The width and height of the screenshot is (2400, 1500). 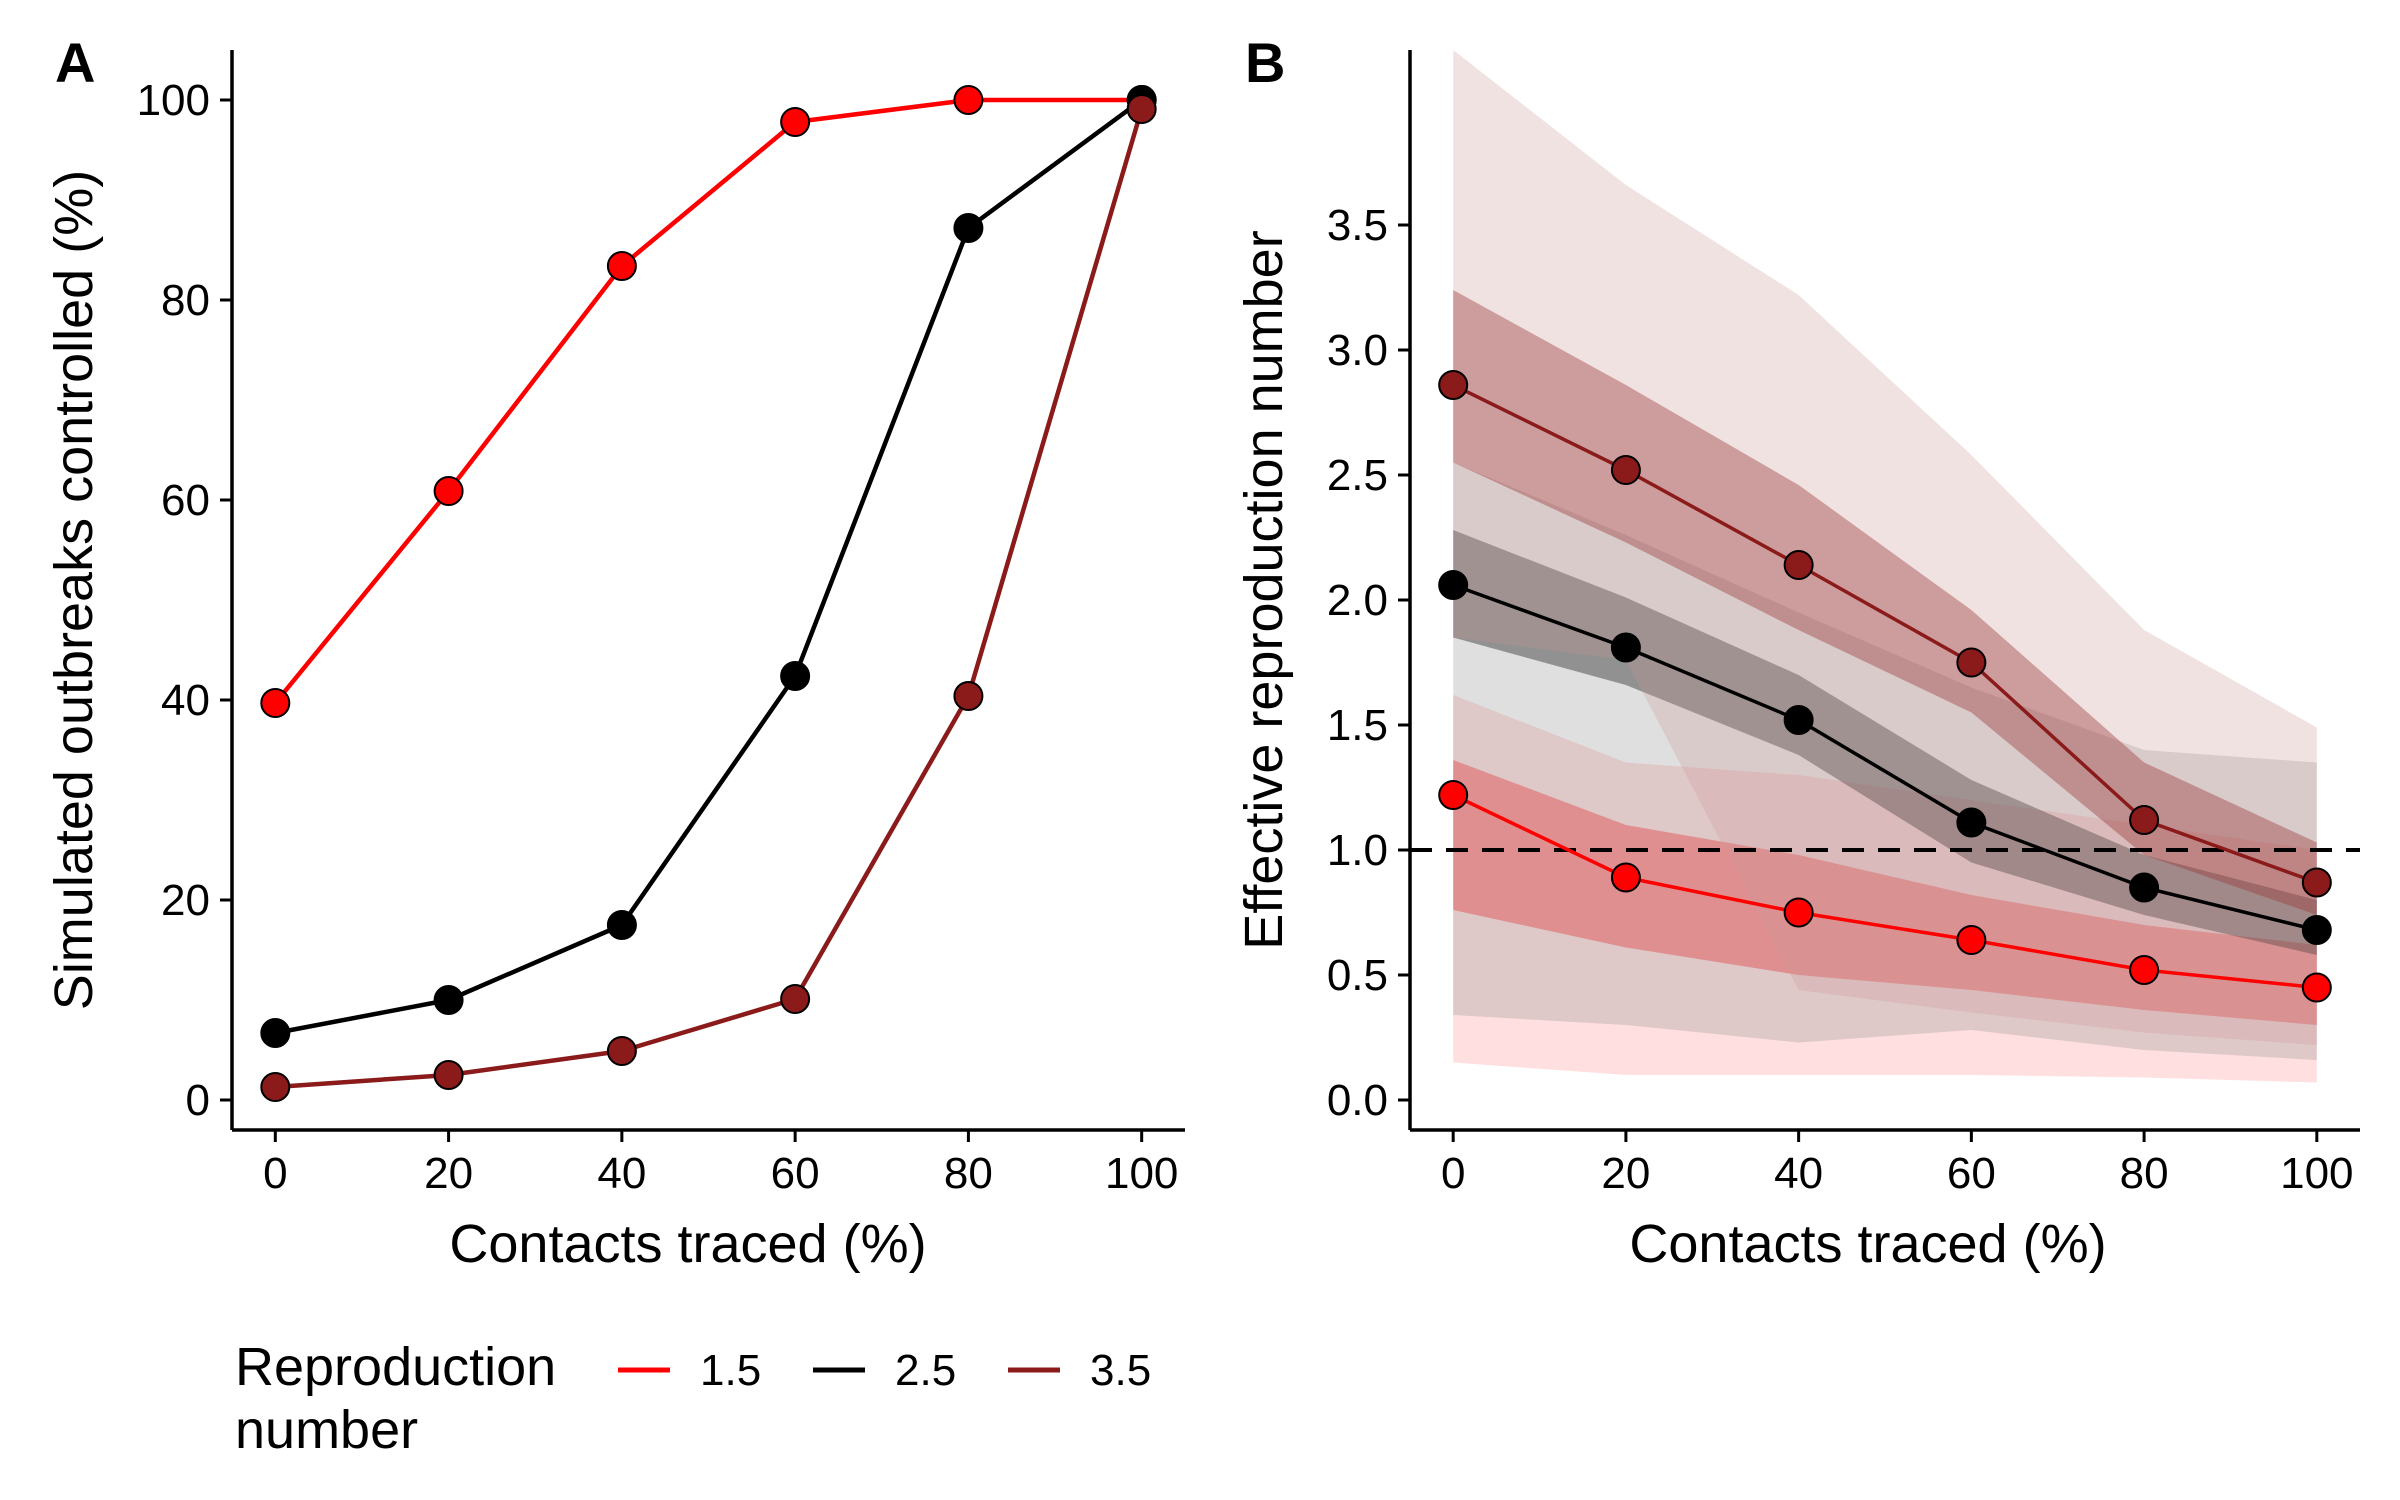 I want to click on panel-b-y-tick-label: 0.5, so click(x=1357, y=975).